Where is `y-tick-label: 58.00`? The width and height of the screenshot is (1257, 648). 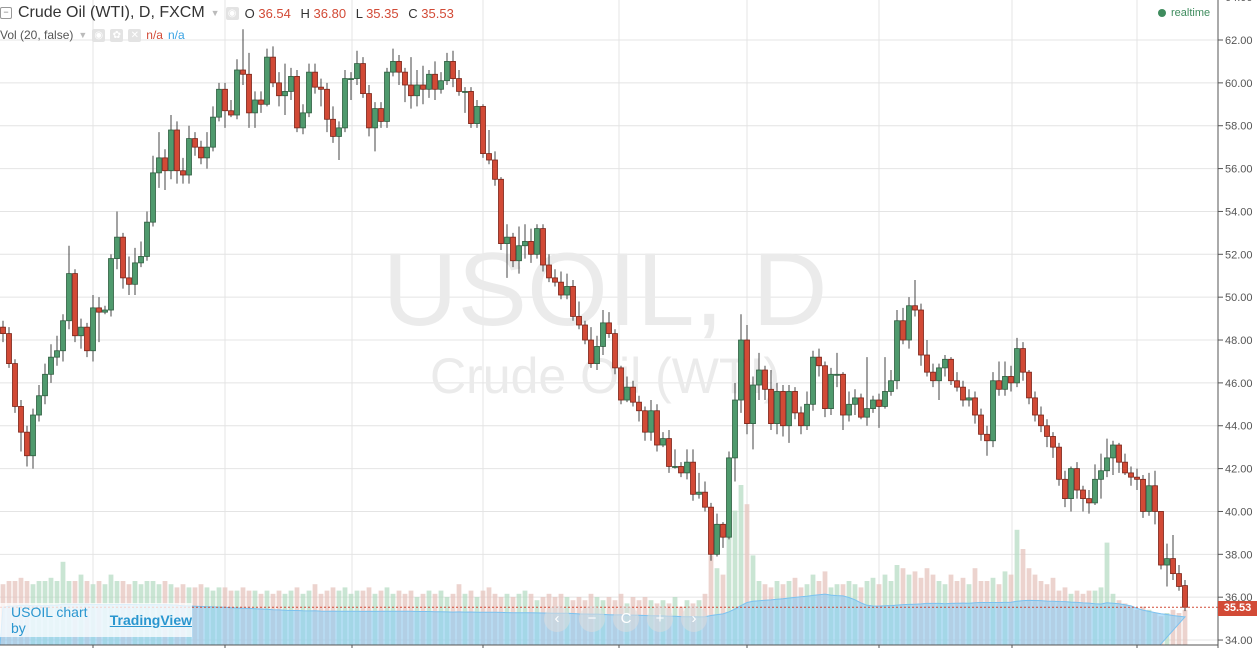 y-tick-label: 58.00 is located at coordinates (1239, 127).